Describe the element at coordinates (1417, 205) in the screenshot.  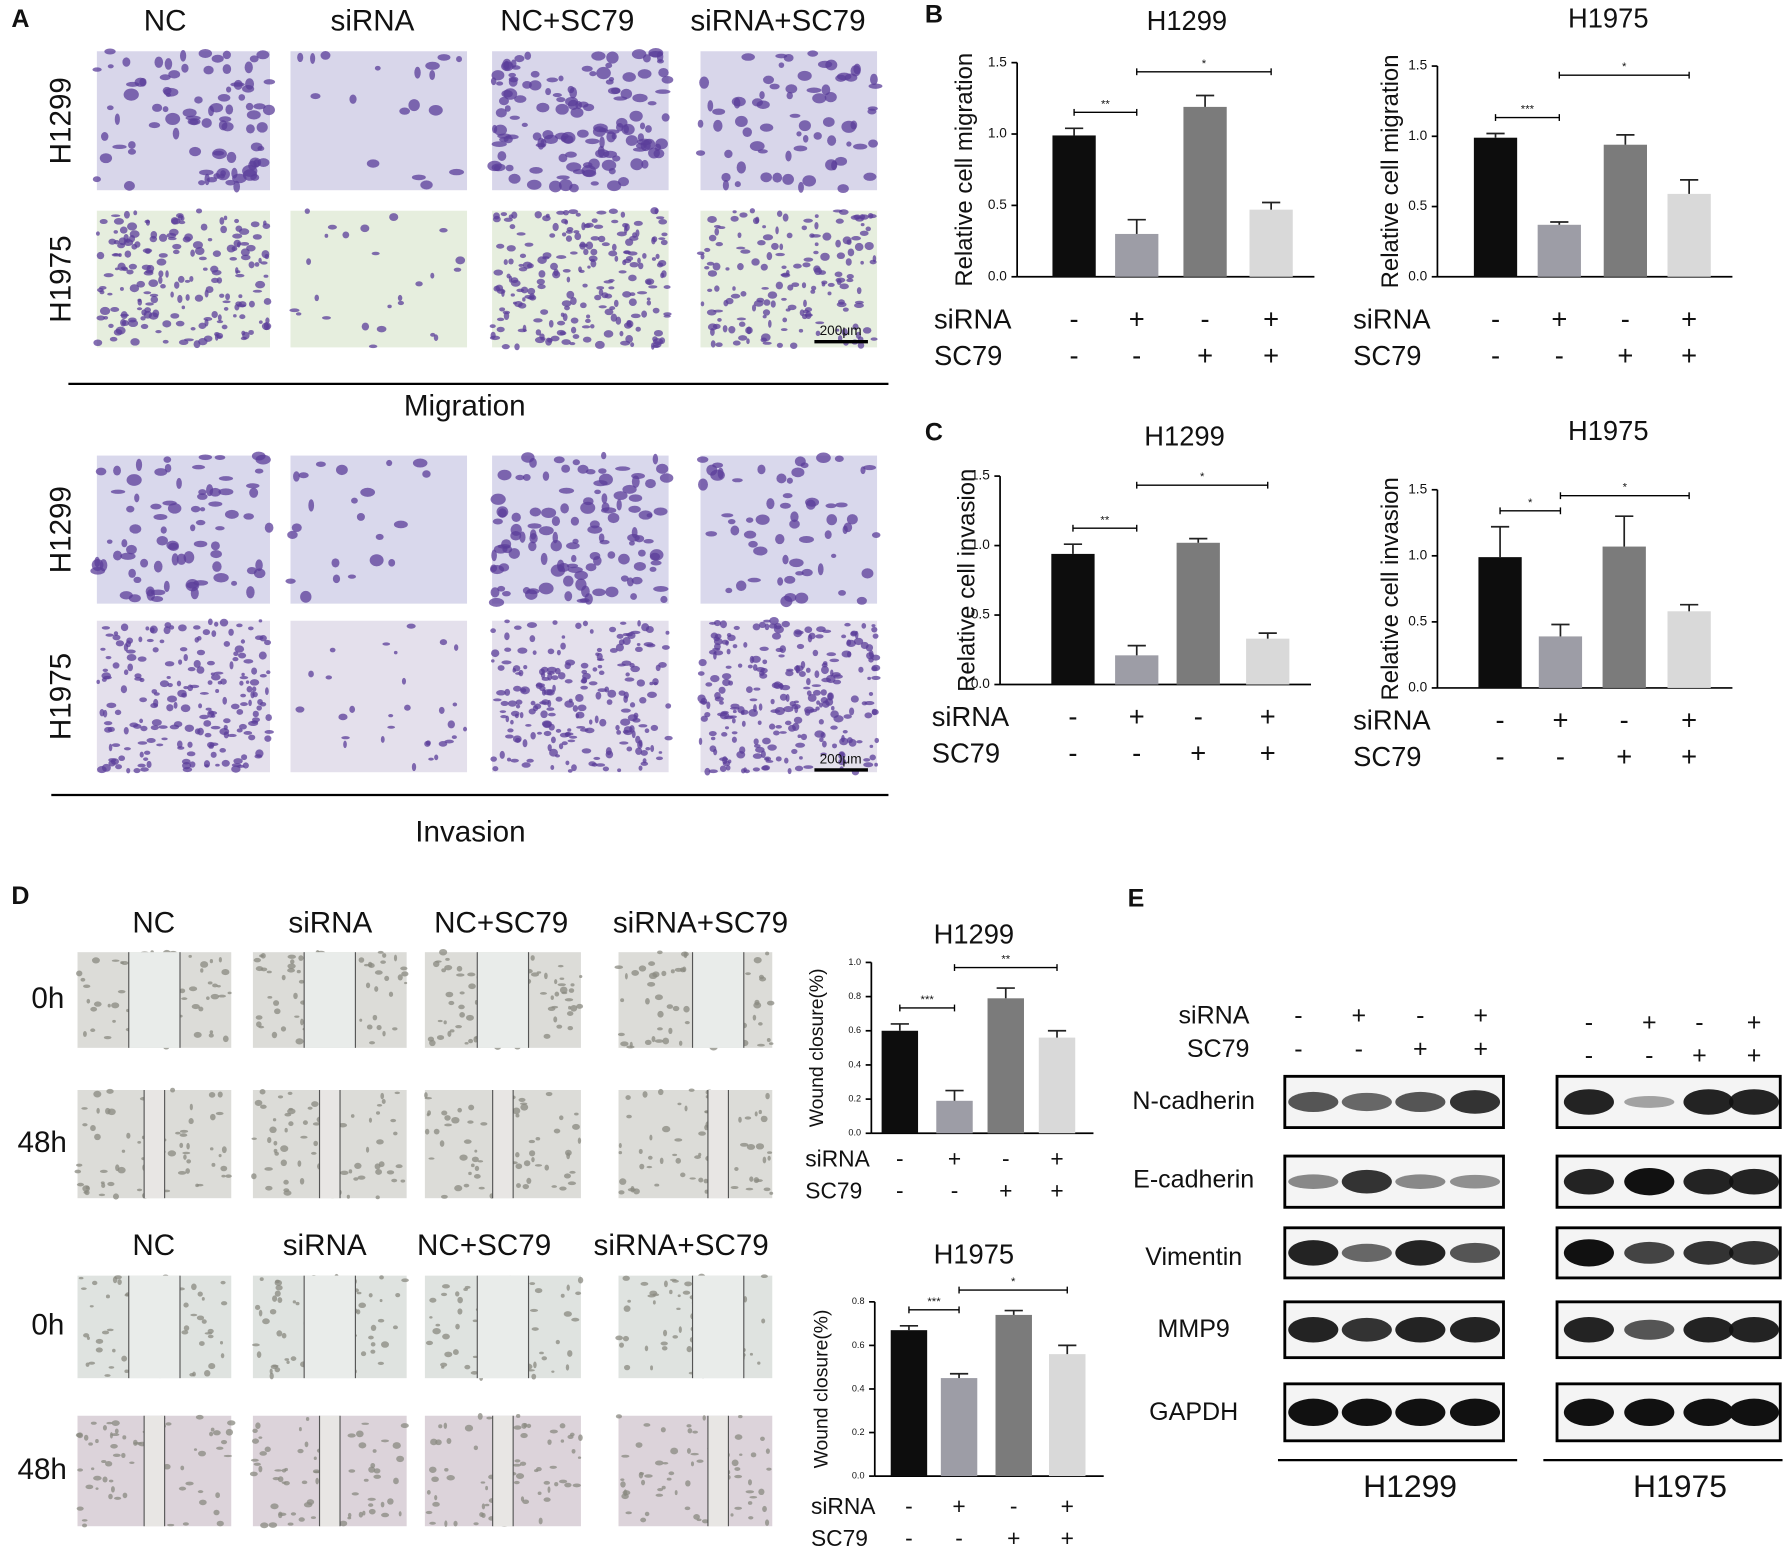
I see `y-tick-label: 0.5` at that location.